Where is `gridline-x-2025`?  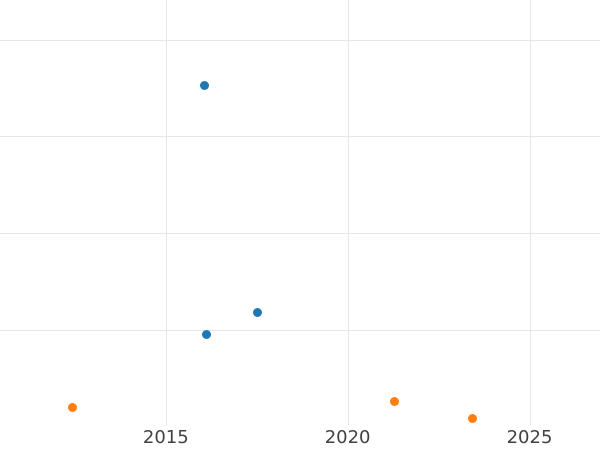 gridline-x-2025 is located at coordinates (530, 212).